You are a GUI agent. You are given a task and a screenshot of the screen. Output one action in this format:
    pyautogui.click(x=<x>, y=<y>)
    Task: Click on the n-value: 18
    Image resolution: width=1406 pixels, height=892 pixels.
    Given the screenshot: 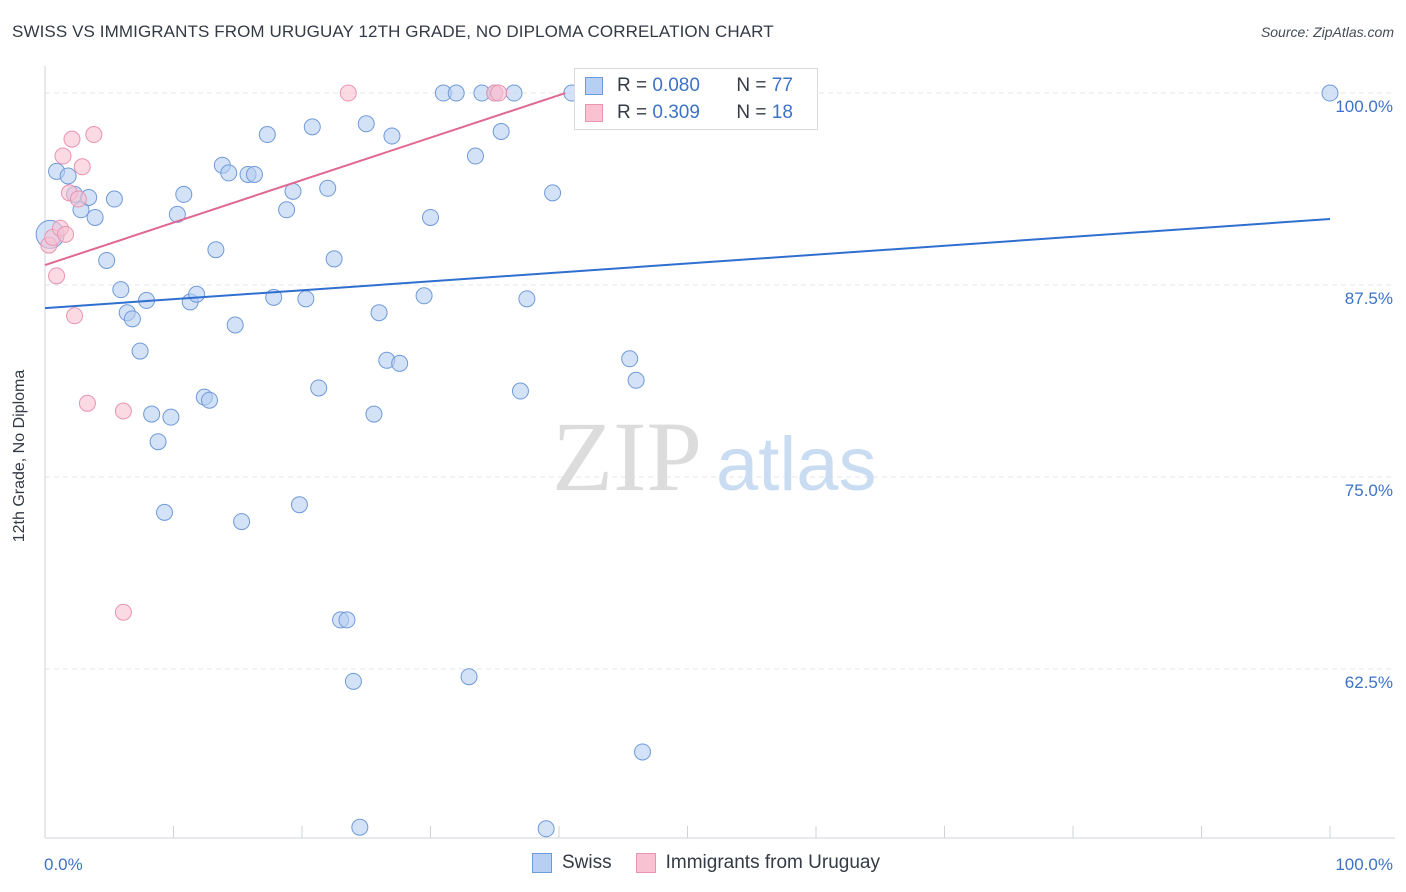 What is the action you would take?
    pyautogui.click(x=782, y=112)
    